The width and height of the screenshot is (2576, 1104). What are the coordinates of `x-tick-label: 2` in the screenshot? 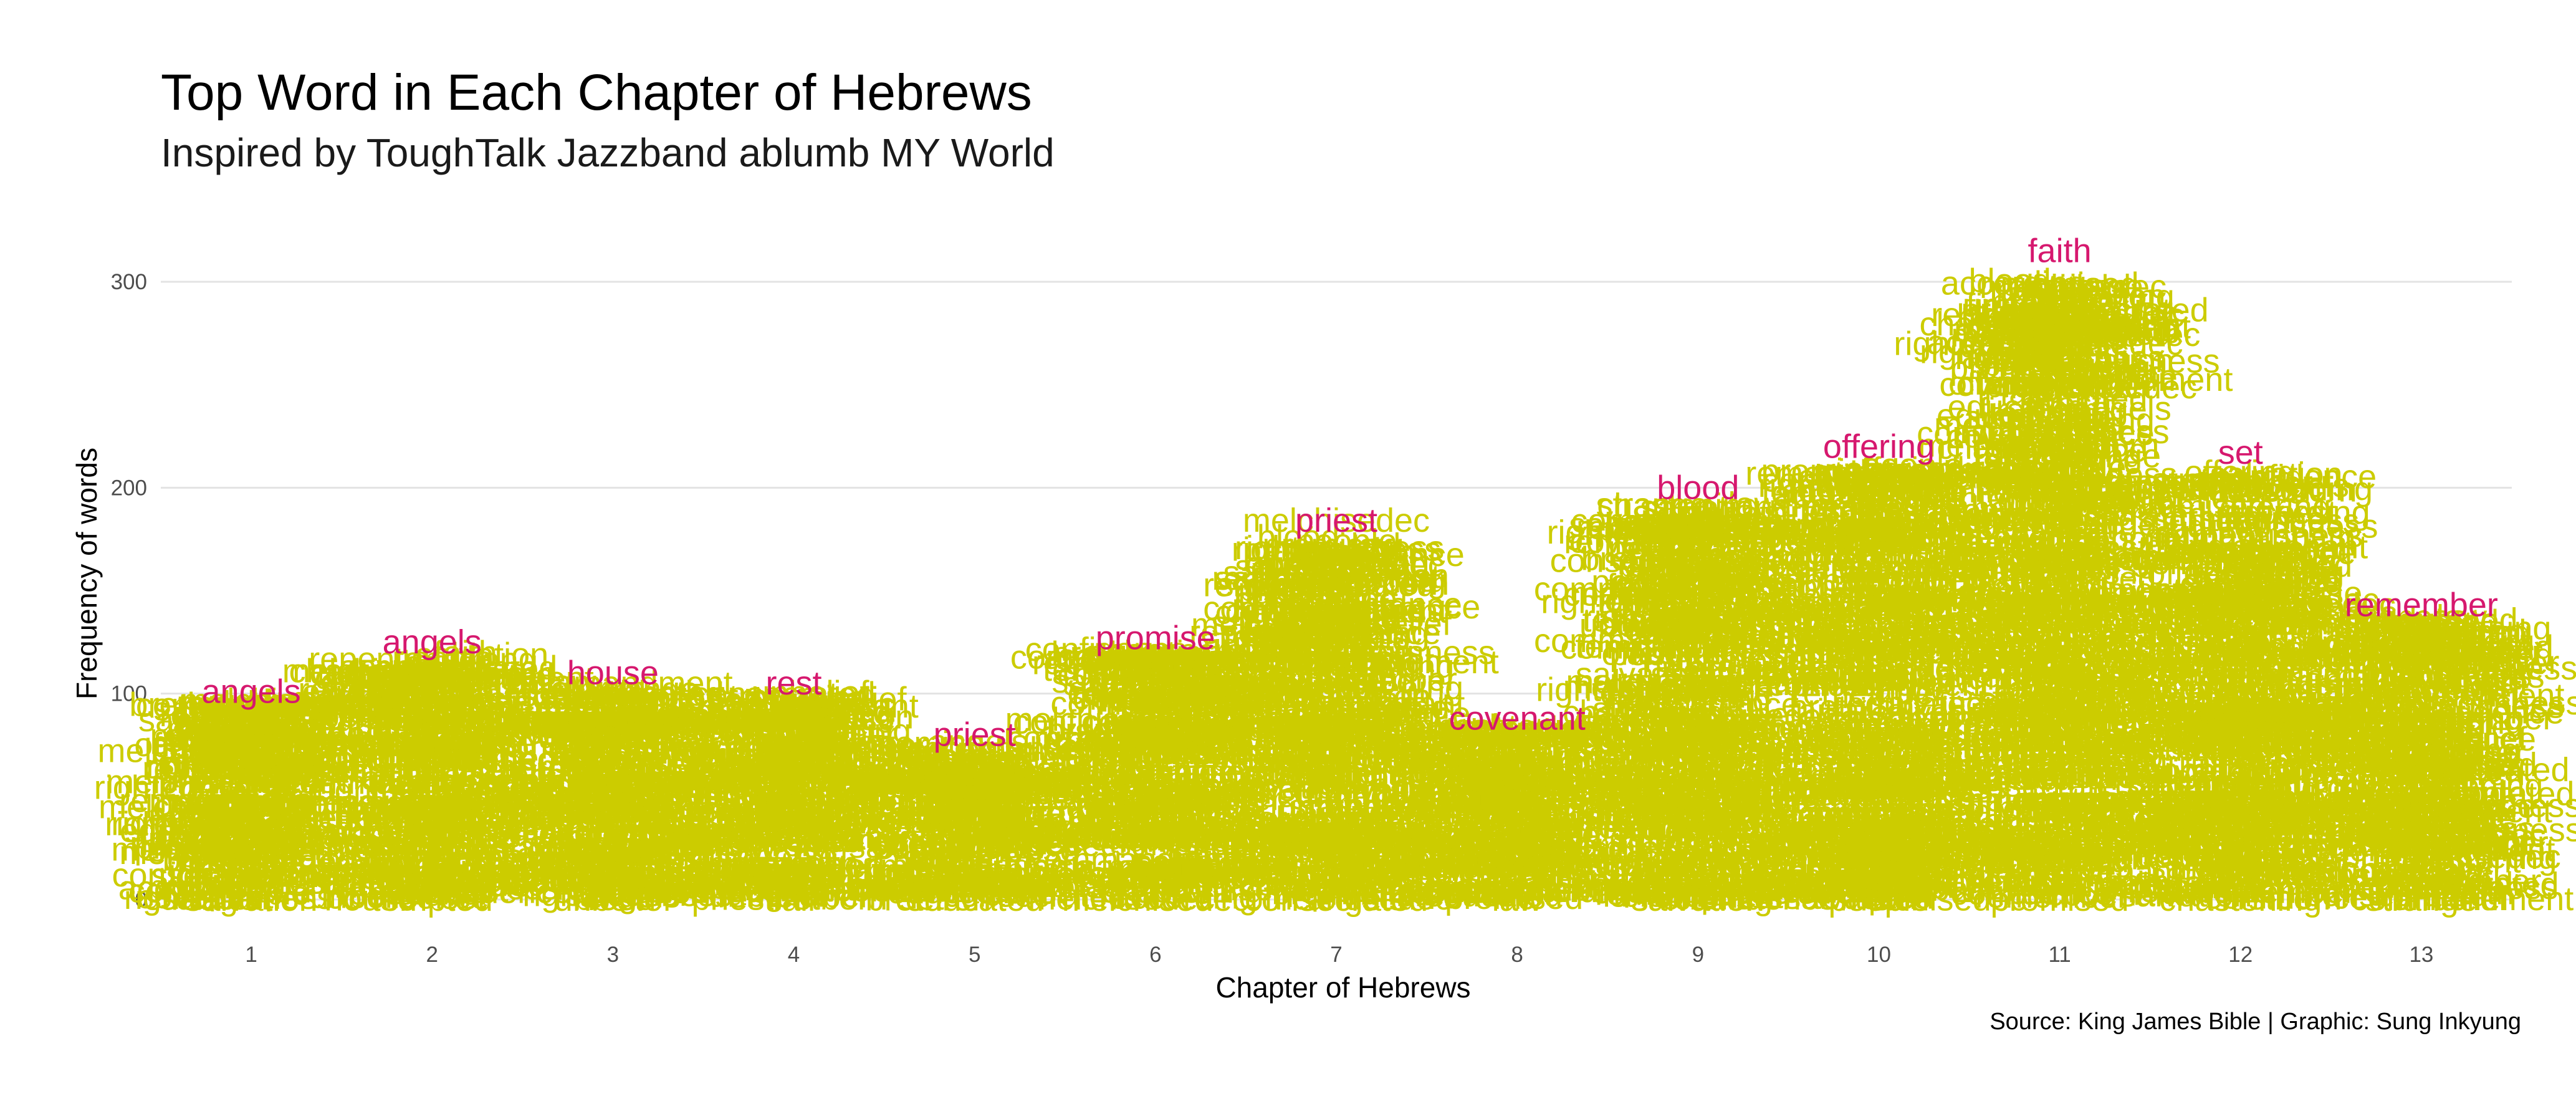 It's located at (432, 955).